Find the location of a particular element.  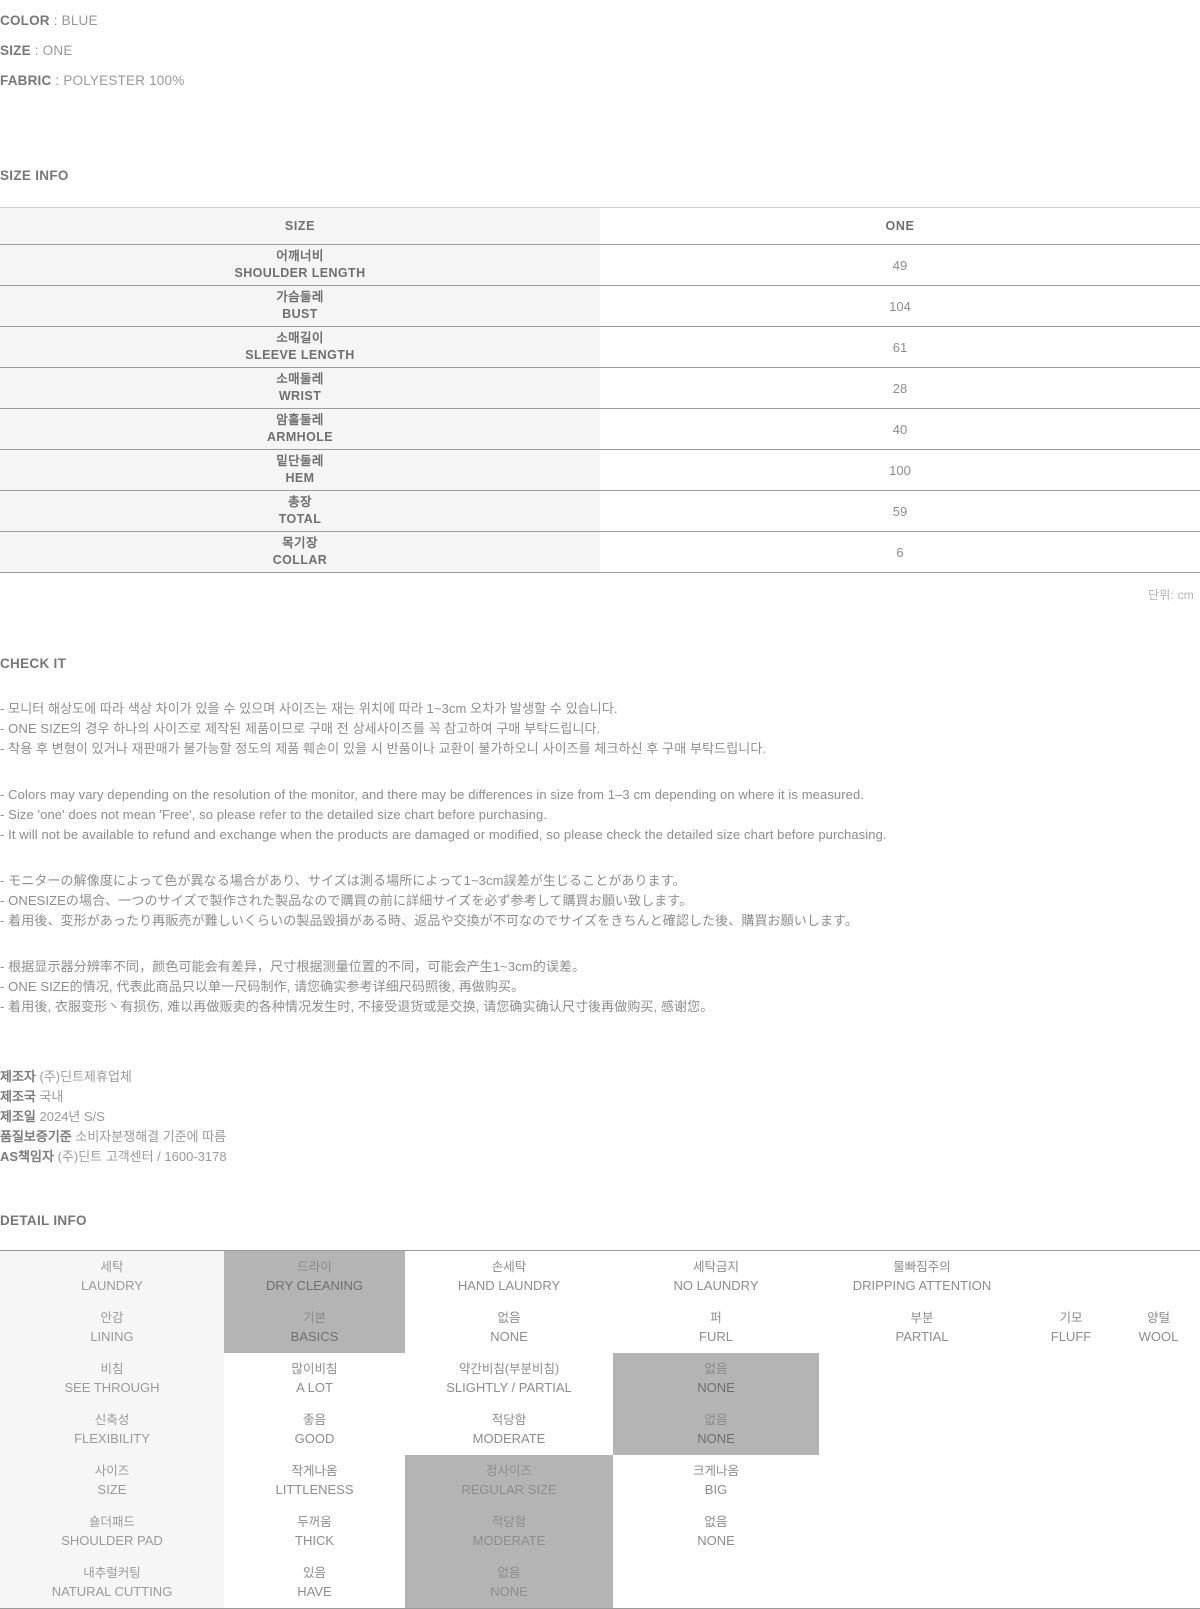

detail-option-good: 좋음 GOOD is located at coordinates (314, 1429).